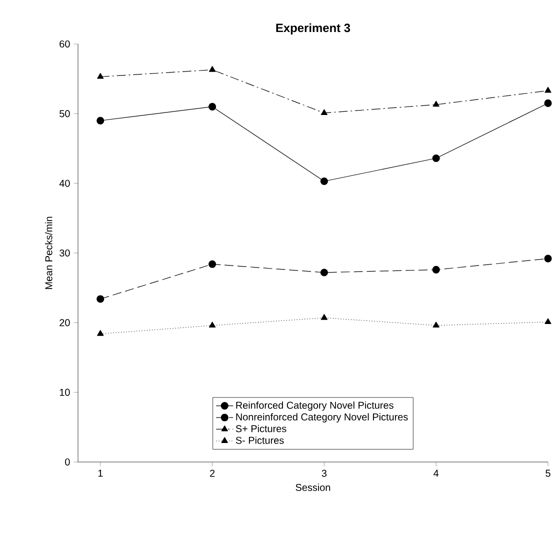 The image size is (558, 556). I want to click on y-tick-label: 10, so click(65, 392).